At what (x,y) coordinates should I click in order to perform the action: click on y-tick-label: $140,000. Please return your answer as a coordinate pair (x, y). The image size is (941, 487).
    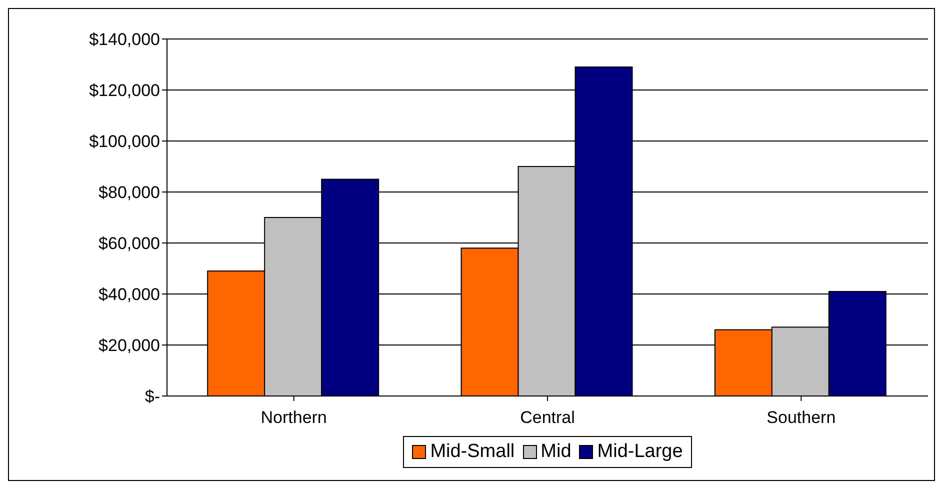
    Looking at the image, I should click on (124, 40).